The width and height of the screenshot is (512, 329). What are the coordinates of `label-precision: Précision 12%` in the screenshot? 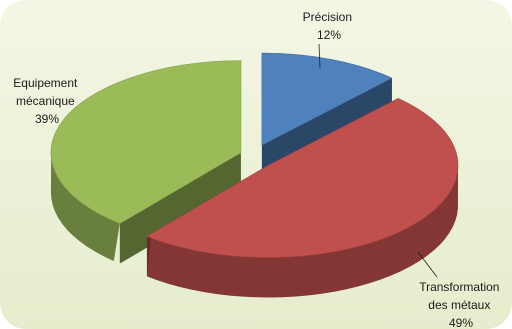 It's located at (329, 26).